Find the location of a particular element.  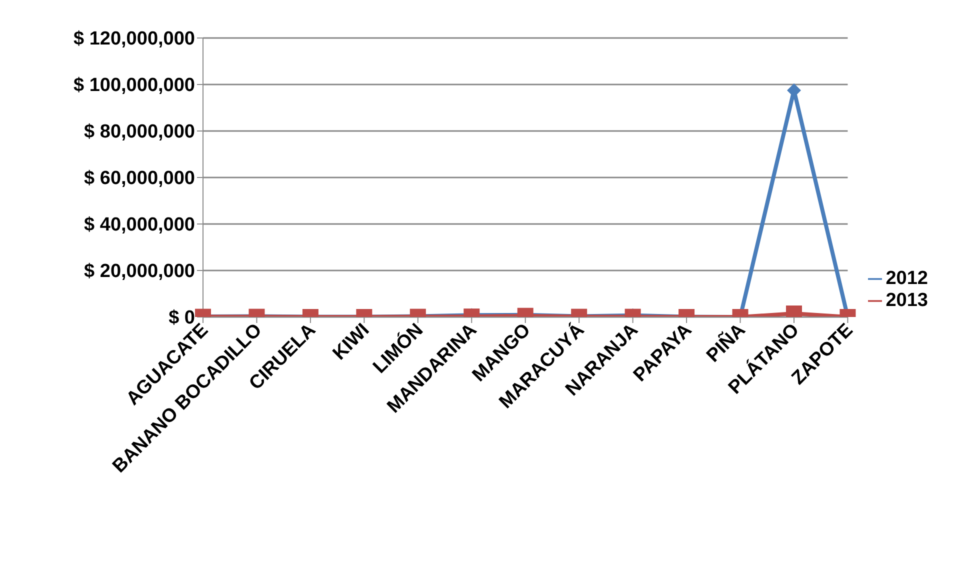

y-tick-label: $ 120,000,000 is located at coordinates (134, 39).